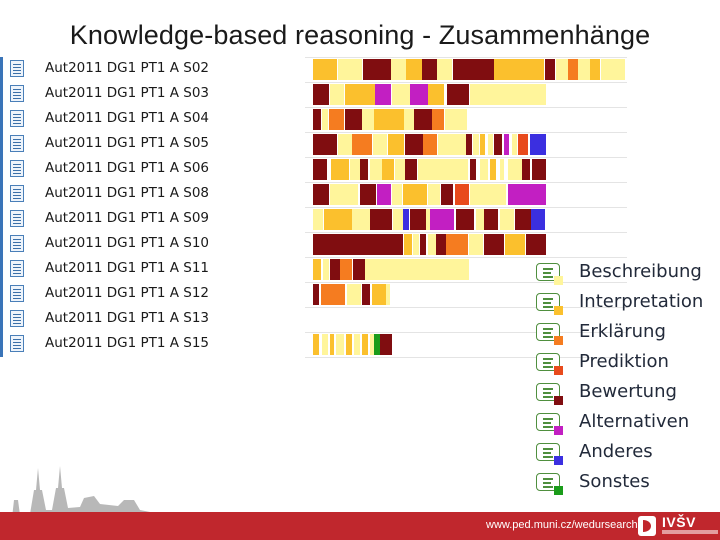 Image resolution: width=720 pixels, height=540 pixels. What do you see at coordinates (626, 422) in the screenshot?
I see `legend-item: Alternativen` at bounding box center [626, 422].